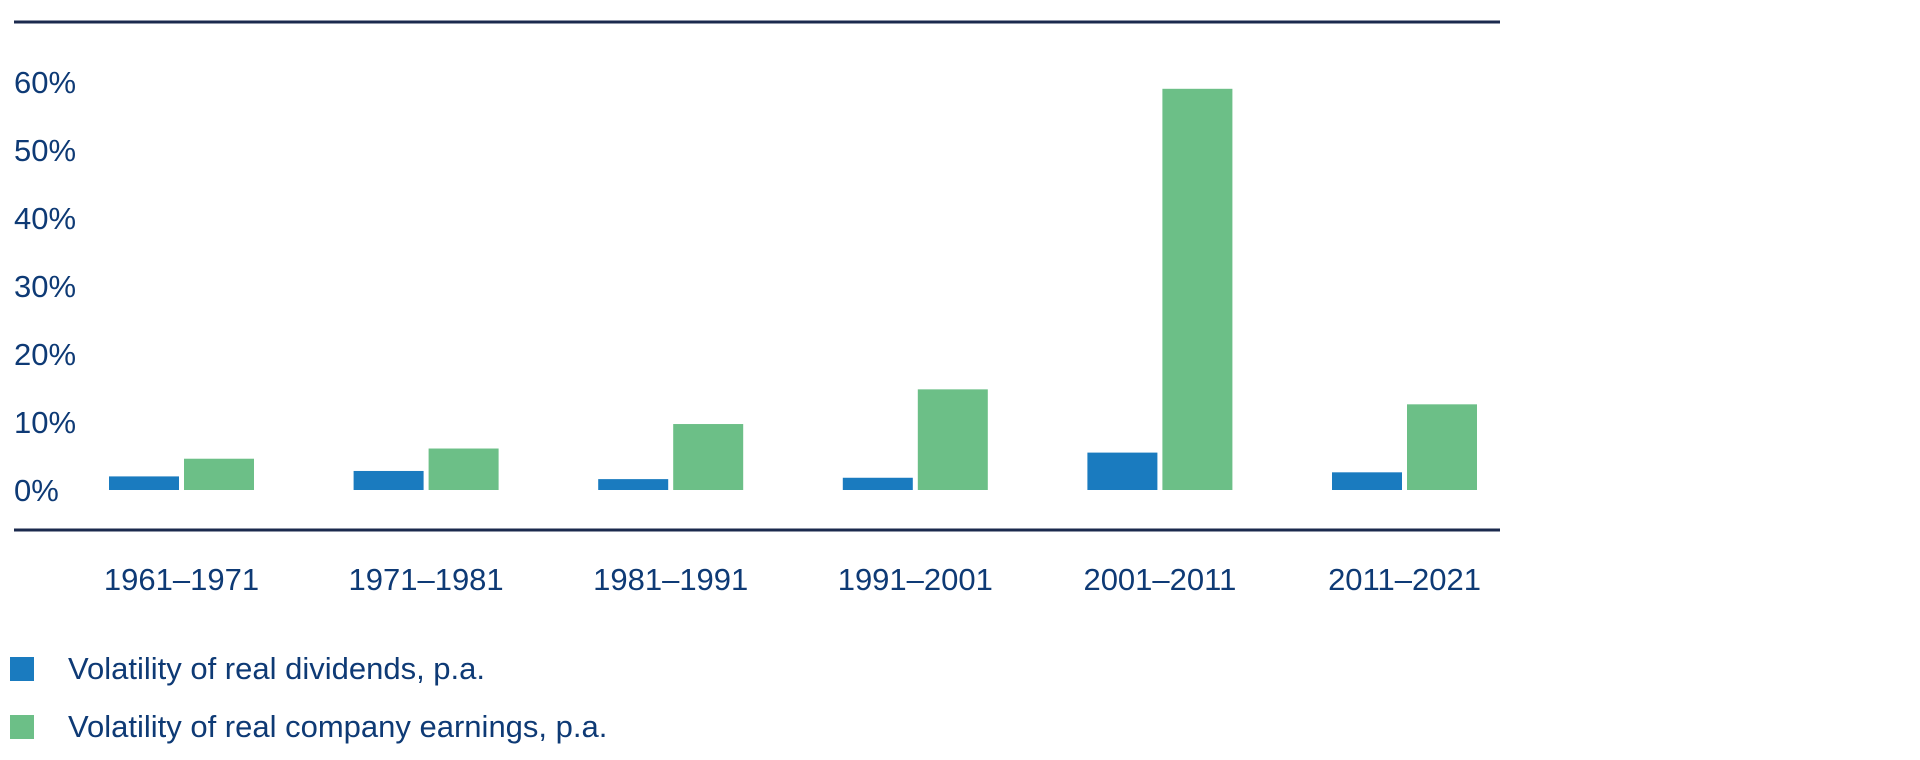  What do you see at coordinates (670, 579) in the screenshot?
I see `x-category-label: 1981–1991` at bounding box center [670, 579].